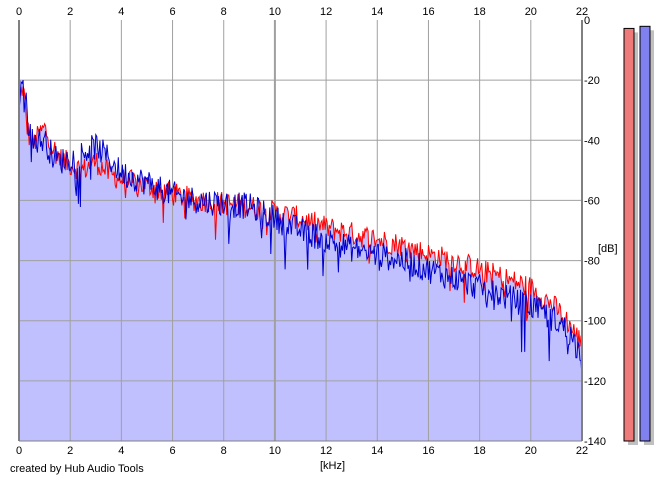  Describe the element at coordinates (70, 451) in the screenshot. I see `x-tick-label-bottom: 2` at that location.